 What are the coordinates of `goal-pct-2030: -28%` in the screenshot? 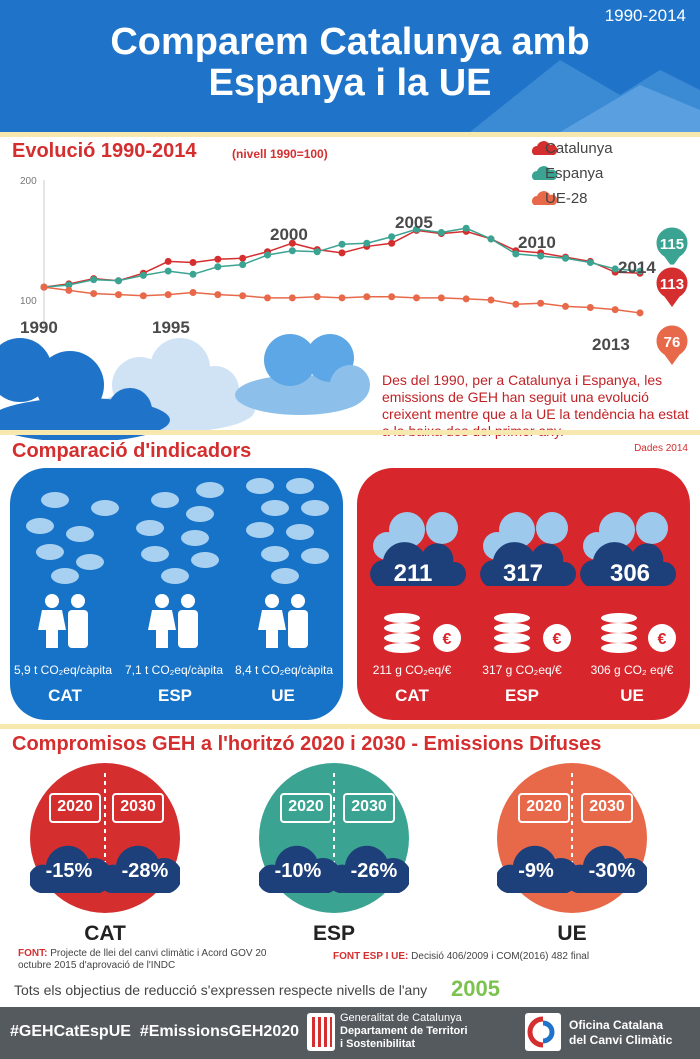 It's located at (145, 871).